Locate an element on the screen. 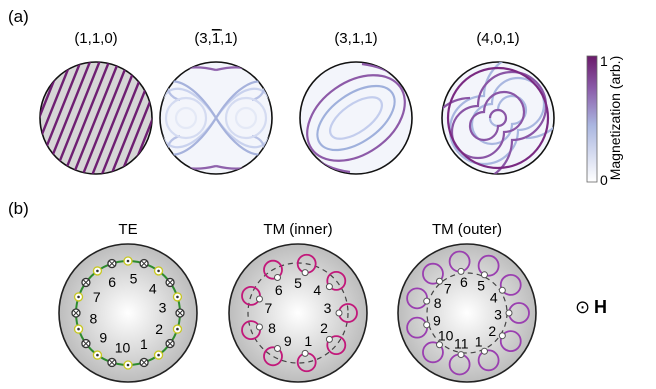  diagram-title-tm-outer: TM (outer) is located at coordinates (467, 229).